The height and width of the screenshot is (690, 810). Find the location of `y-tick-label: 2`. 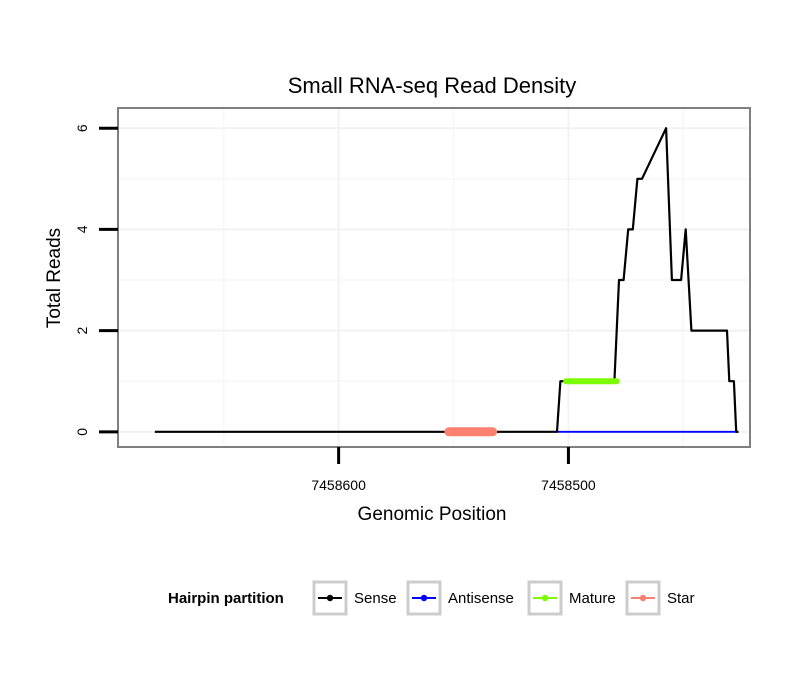

y-tick-label: 2 is located at coordinates (82, 330).